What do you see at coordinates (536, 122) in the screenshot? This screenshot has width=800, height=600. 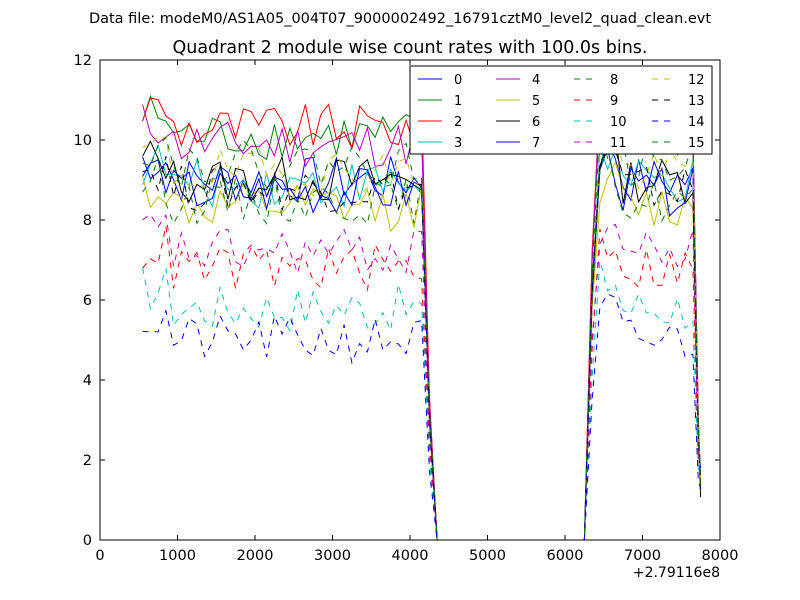 I see `legend-label-6: 6` at bounding box center [536, 122].